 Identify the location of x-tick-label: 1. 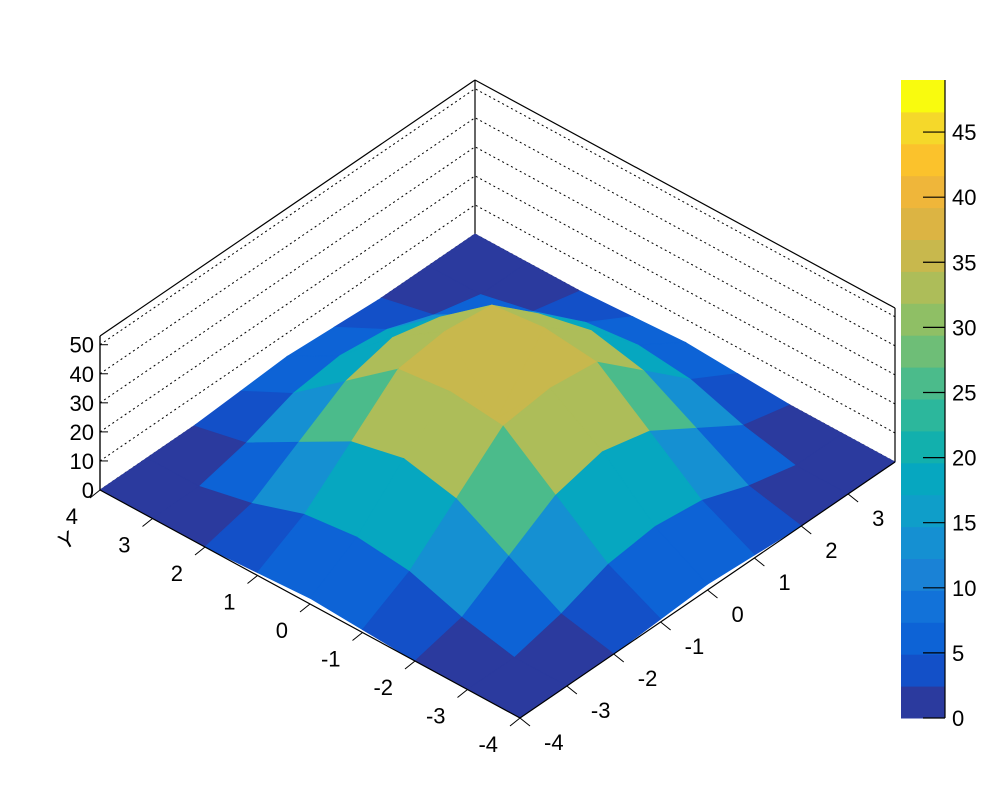
(784, 582).